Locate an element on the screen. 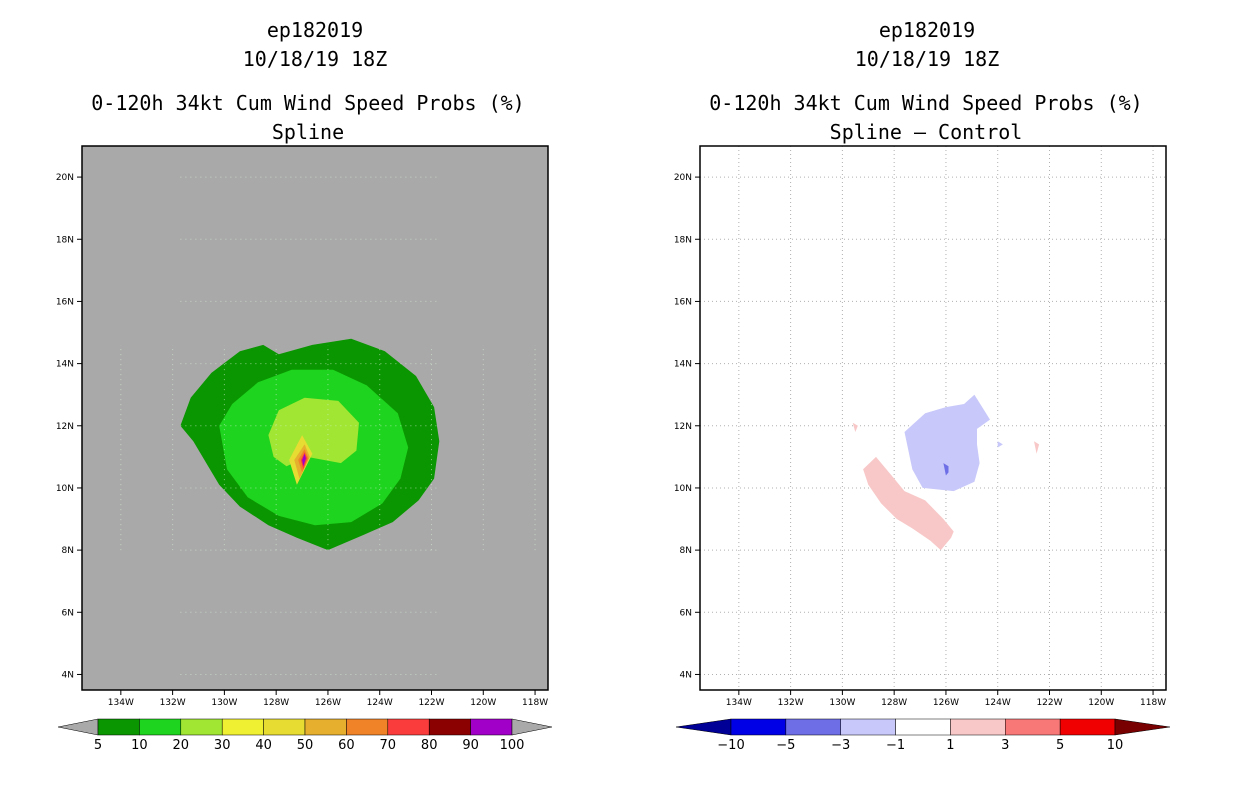 The height and width of the screenshot is (800, 1236). colorbar-label: 90 is located at coordinates (470, 745).